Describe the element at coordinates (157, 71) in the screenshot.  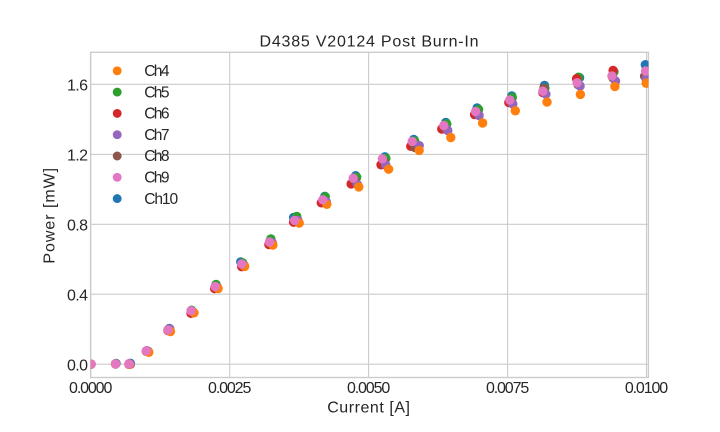
I see `svg-text: Ch4` at that location.